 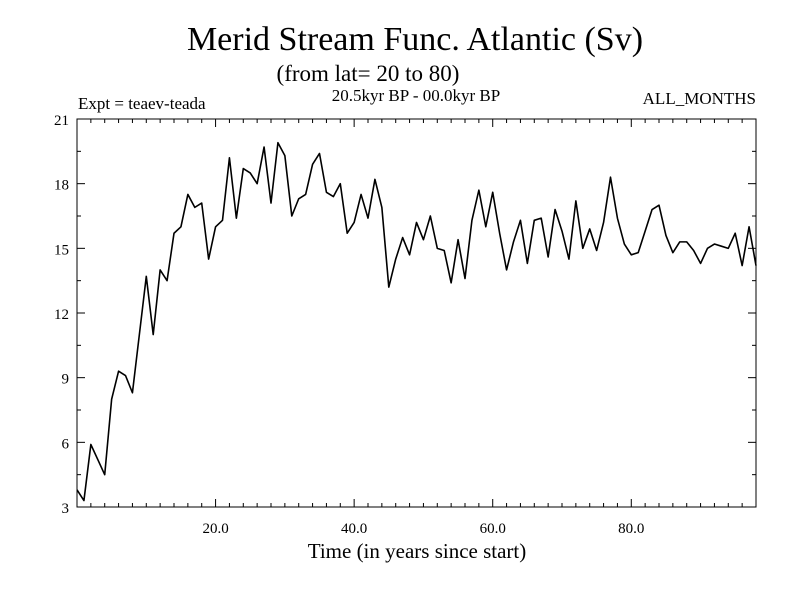 I want to click on x-tick-label: 80.0, so click(x=631, y=529).